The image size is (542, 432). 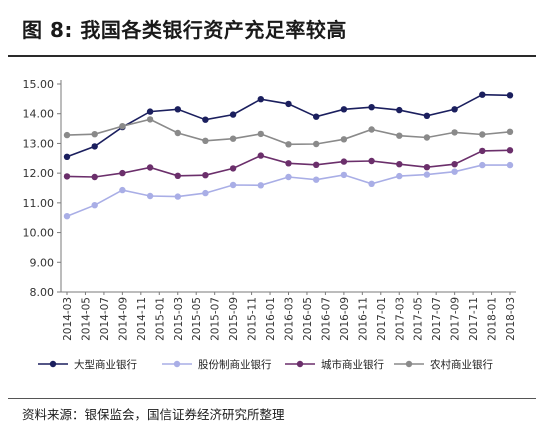 I want to click on y-tick-label: 12.00, so click(x=39, y=173).